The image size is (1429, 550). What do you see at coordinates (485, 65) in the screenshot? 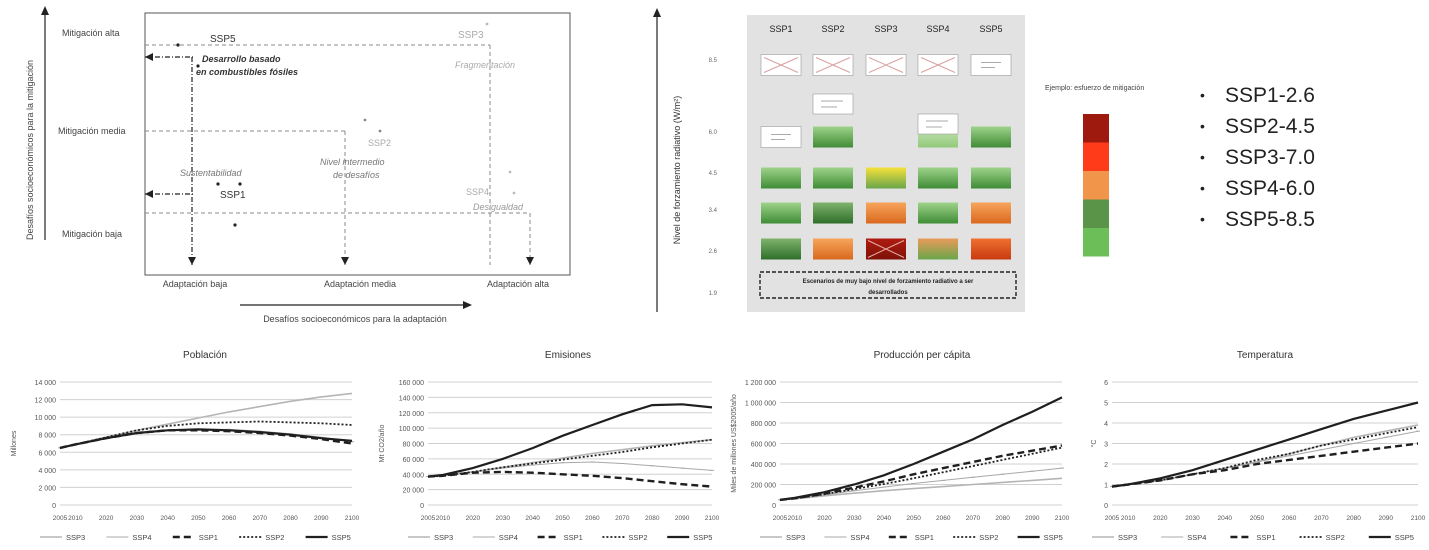
I see `ssp3-name: Fragmentación` at bounding box center [485, 65].